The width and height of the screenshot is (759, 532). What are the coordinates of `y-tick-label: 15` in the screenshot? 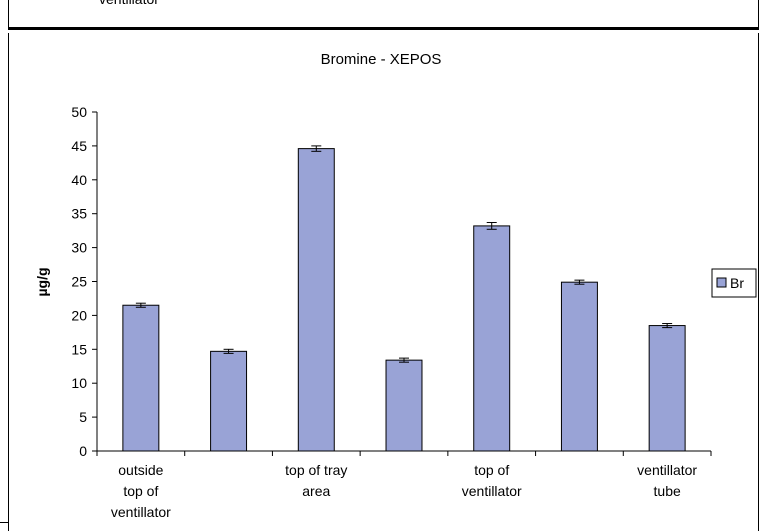 It's located at (79, 349).